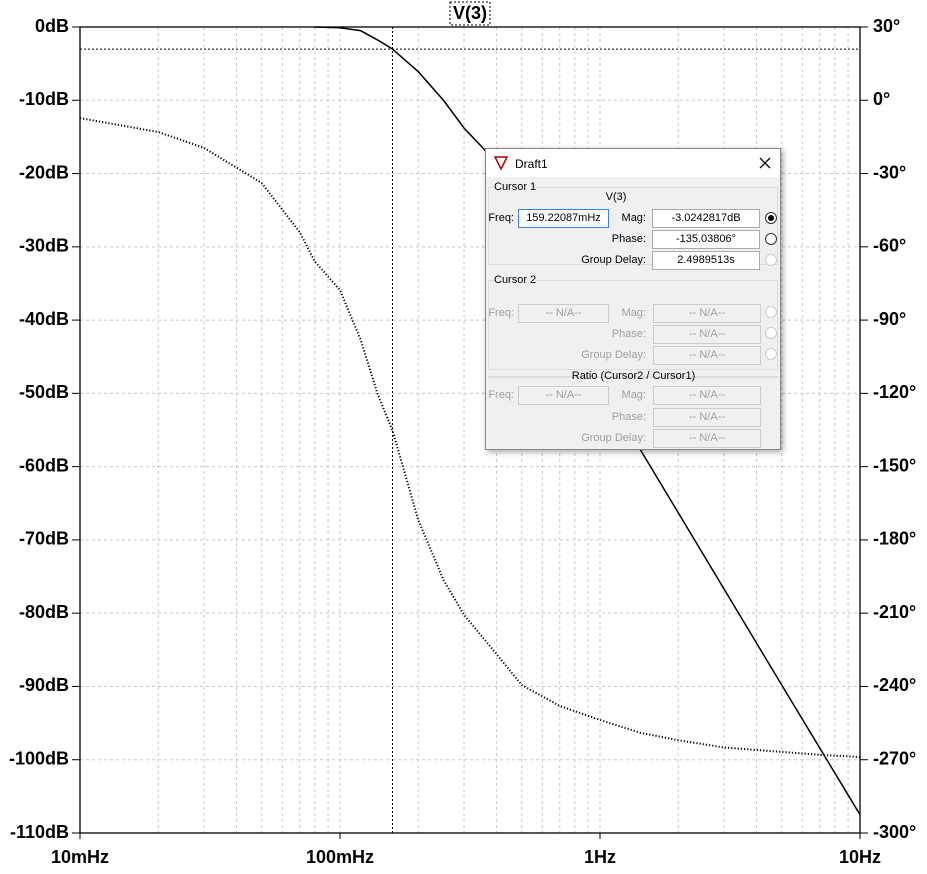  I want to click on y-tick-label: -110dB, so click(39, 832).